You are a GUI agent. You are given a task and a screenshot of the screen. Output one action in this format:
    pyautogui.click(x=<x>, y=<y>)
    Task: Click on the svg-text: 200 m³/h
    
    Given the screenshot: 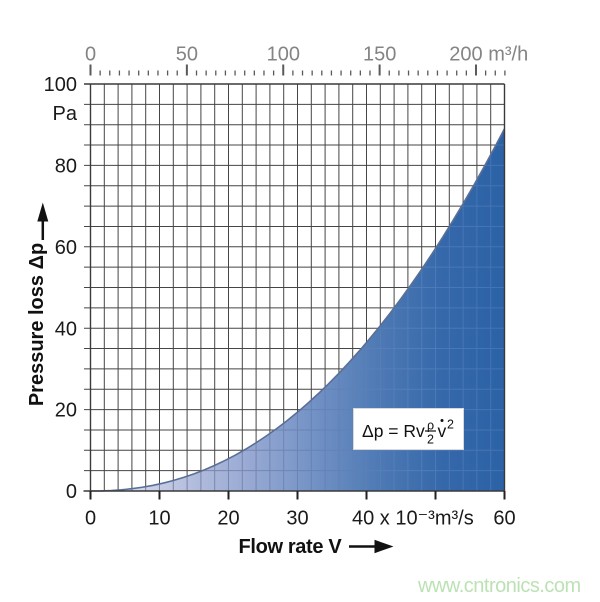 What is the action you would take?
    pyautogui.click(x=488, y=54)
    